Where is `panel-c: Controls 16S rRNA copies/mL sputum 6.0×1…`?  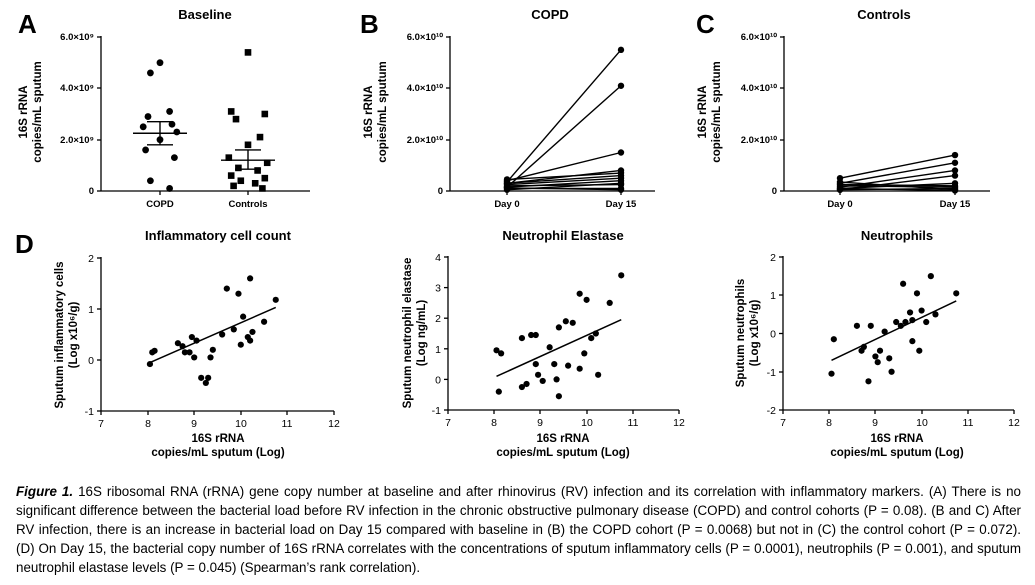
panel-c: Controls 16S rRNA copies/mL sputum 6.0×1… is located at coordinates (843, 108).